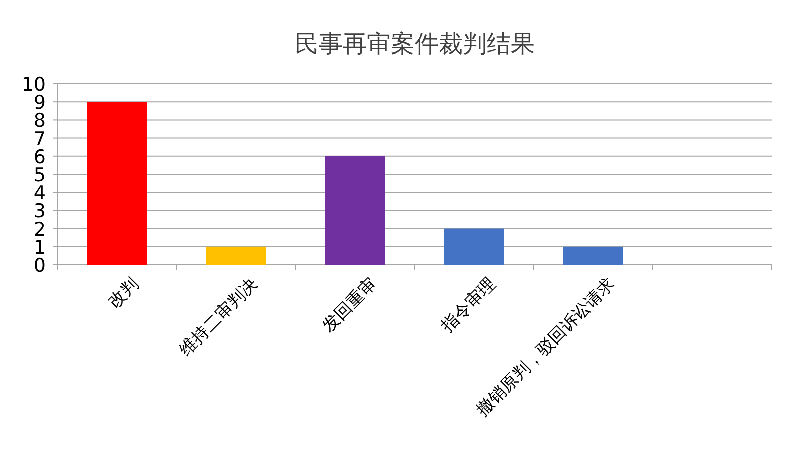 This screenshot has height=472, width=804. Describe the element at coordinates (34, 85) in the screenshot. I see `y-tick-label: 10` at that location.